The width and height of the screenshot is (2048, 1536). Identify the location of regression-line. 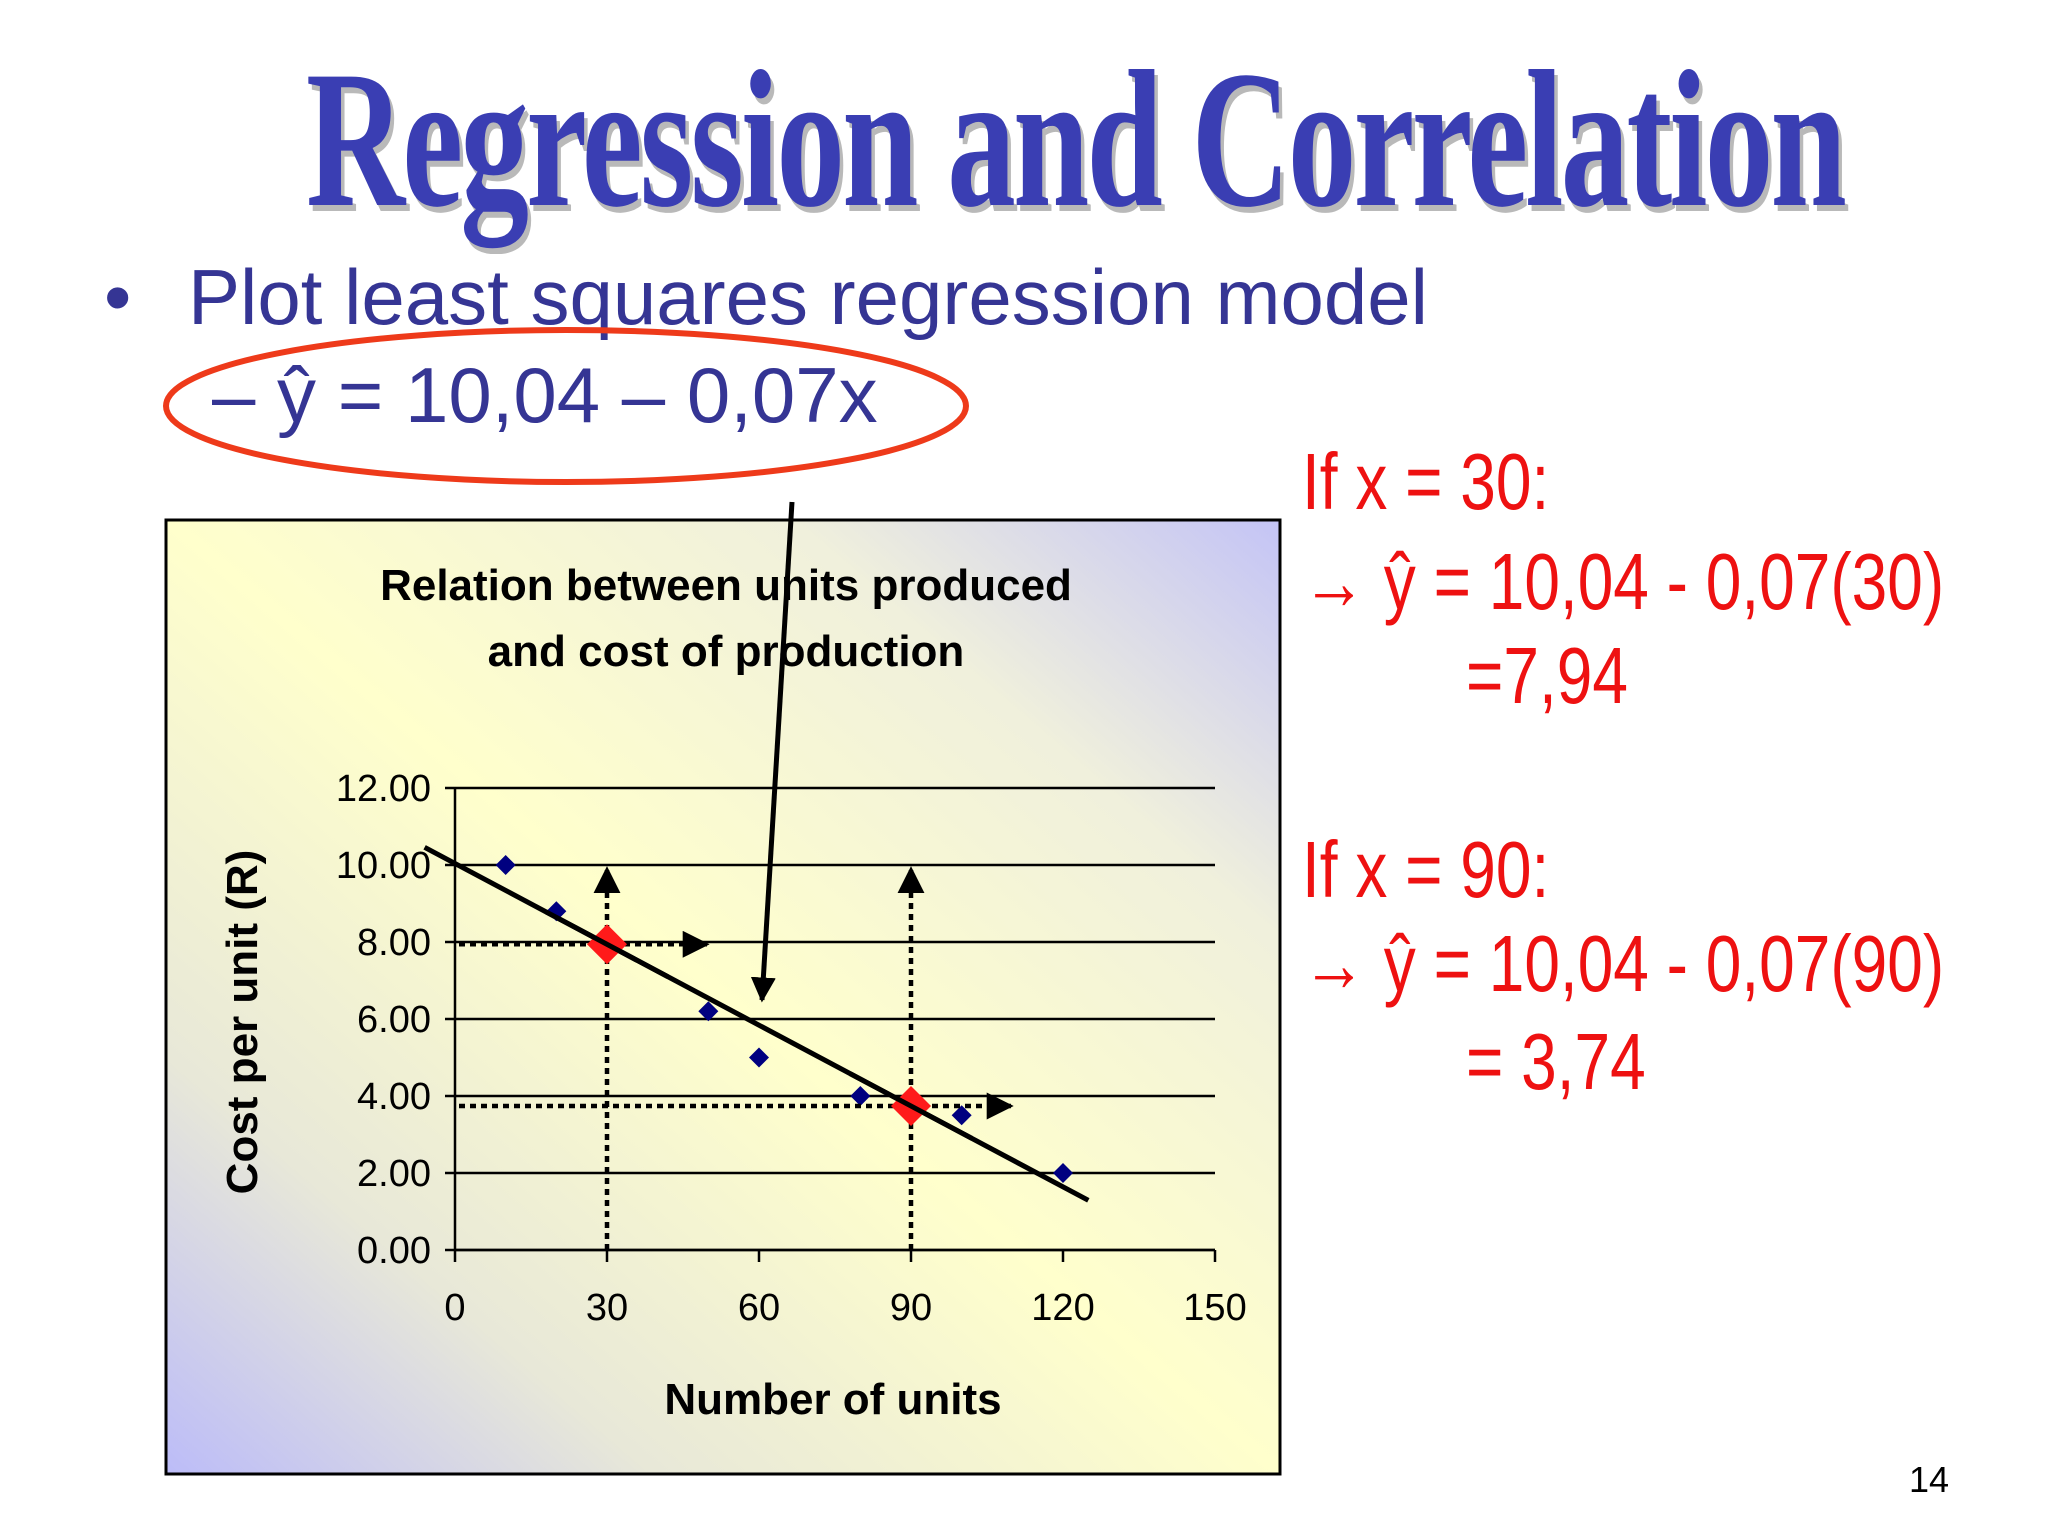
(756, 1024).